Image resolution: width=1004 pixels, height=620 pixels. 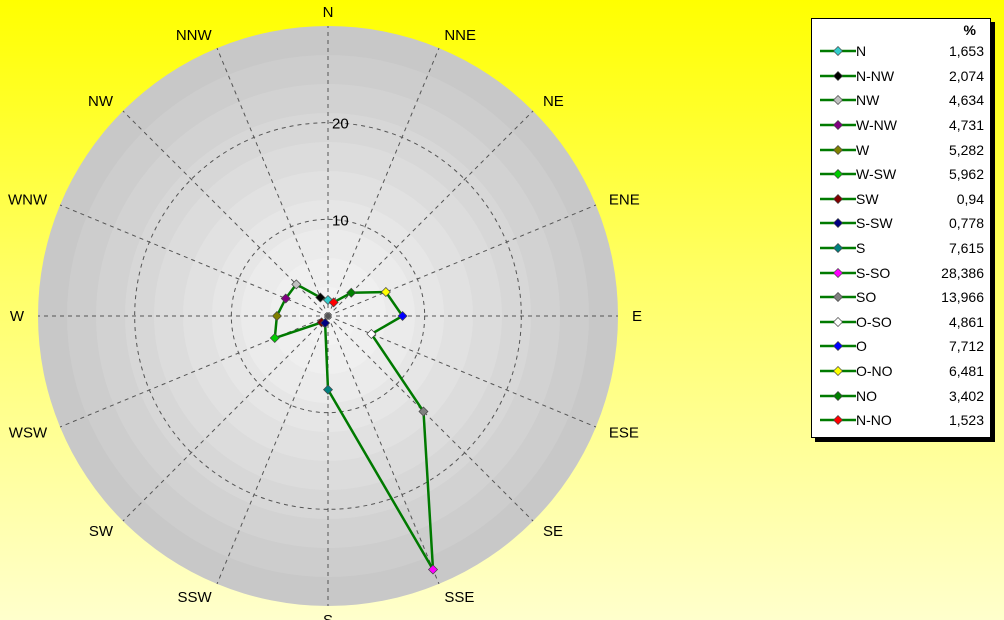 What do you see at coordinates (966, 75) in the screenshot?
I see `legend-item-value: 2,074` at bounding box center [966, 75].